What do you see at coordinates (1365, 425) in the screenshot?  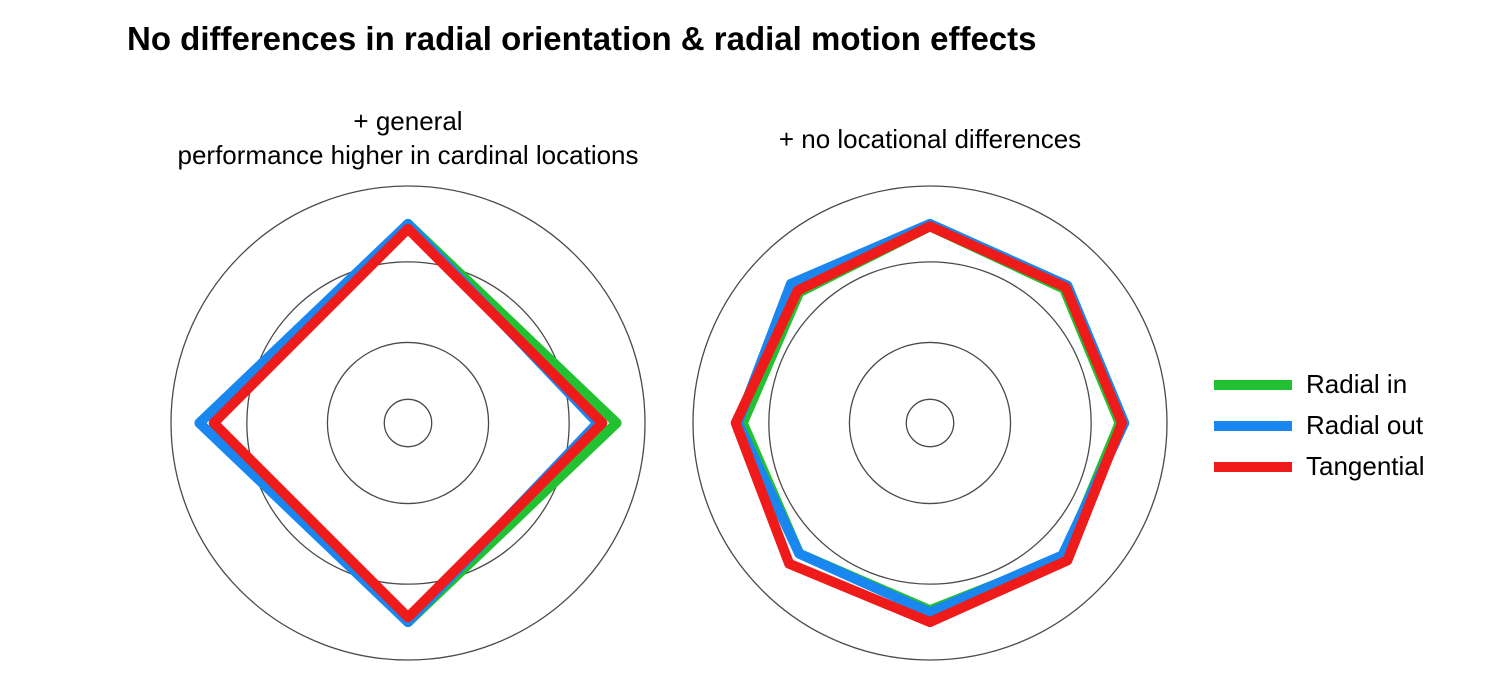 I see `legend-label-radial-out: Radial out` at bounding box center [1365, 425].